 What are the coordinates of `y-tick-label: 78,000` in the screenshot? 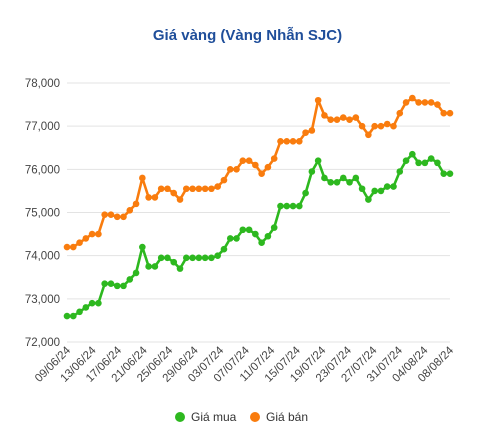 It's located at (42, 84).